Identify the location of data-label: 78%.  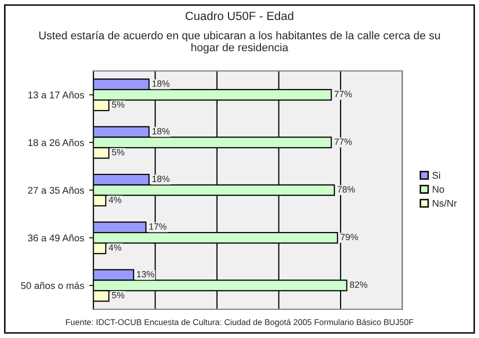
(346, 189).